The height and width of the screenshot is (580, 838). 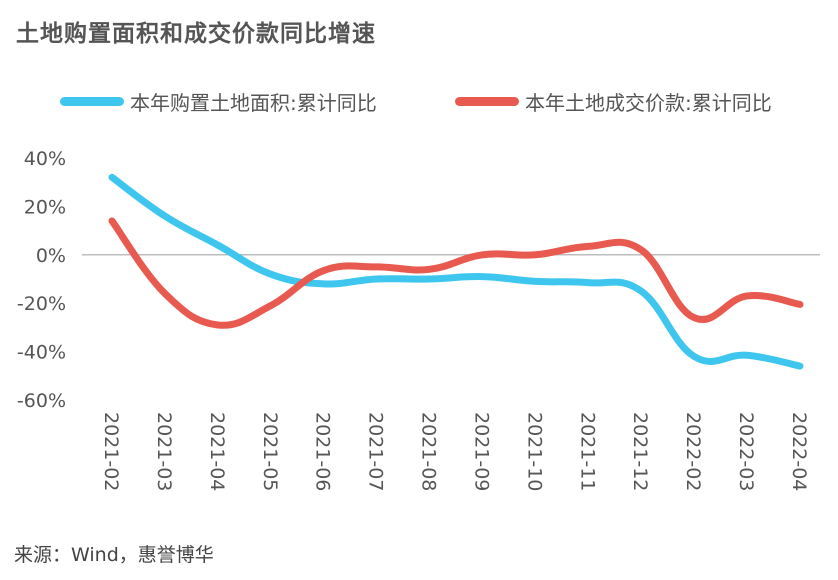 I want to click on y-tick-label: 40%, so click(x=45, y=159).